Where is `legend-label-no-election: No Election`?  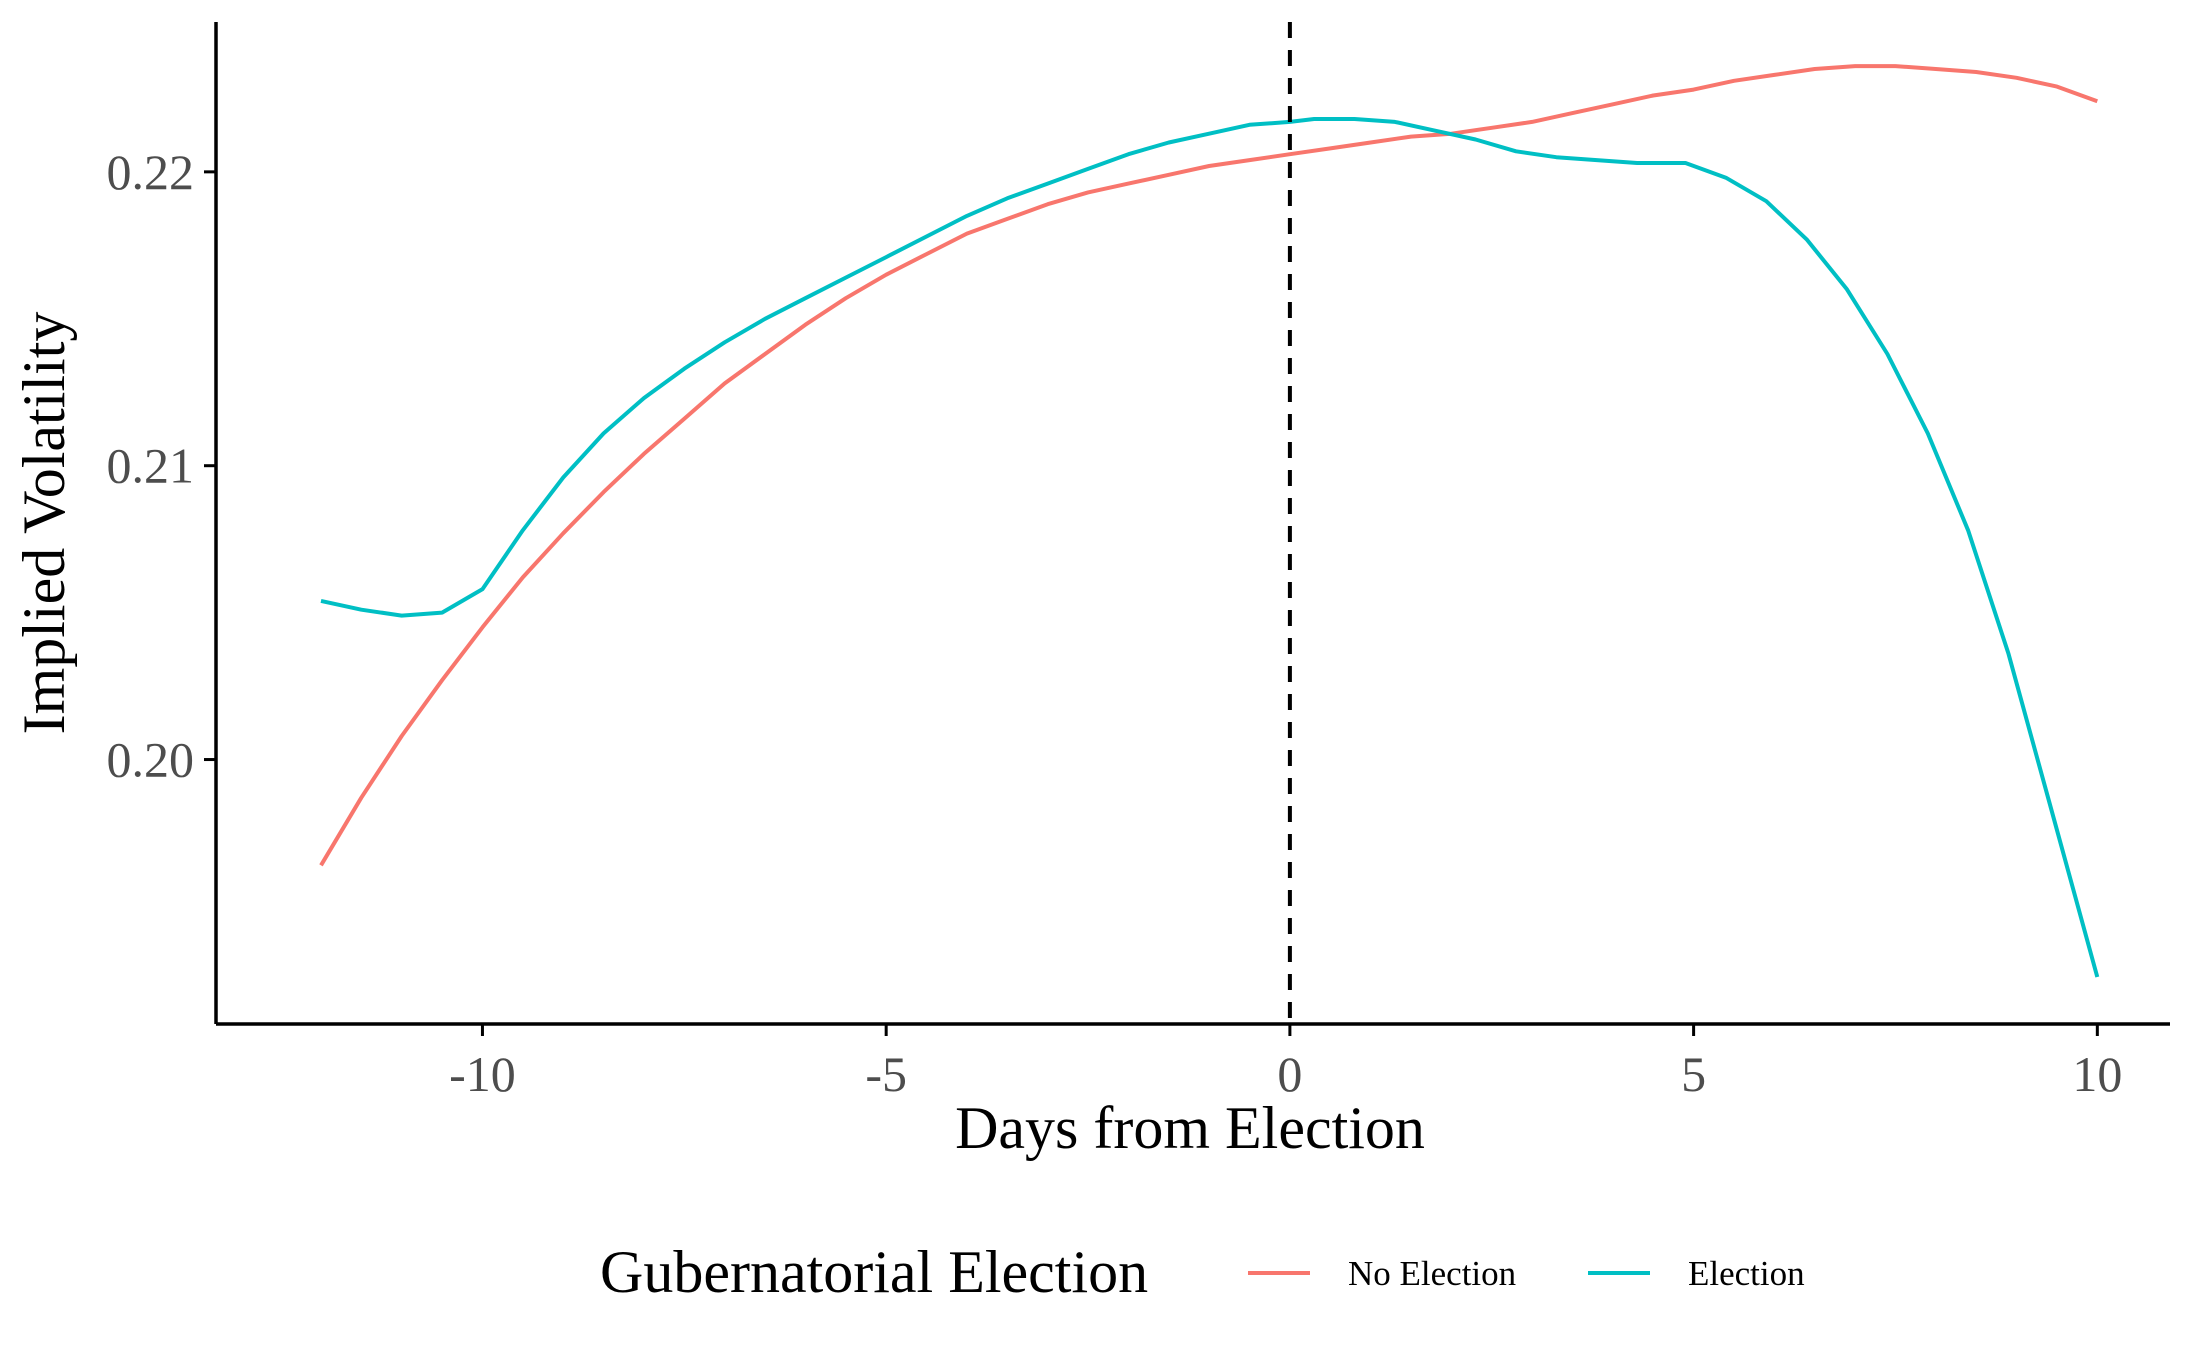
legend-label-no-election: No Election is located at coordinates (1432, 1273).